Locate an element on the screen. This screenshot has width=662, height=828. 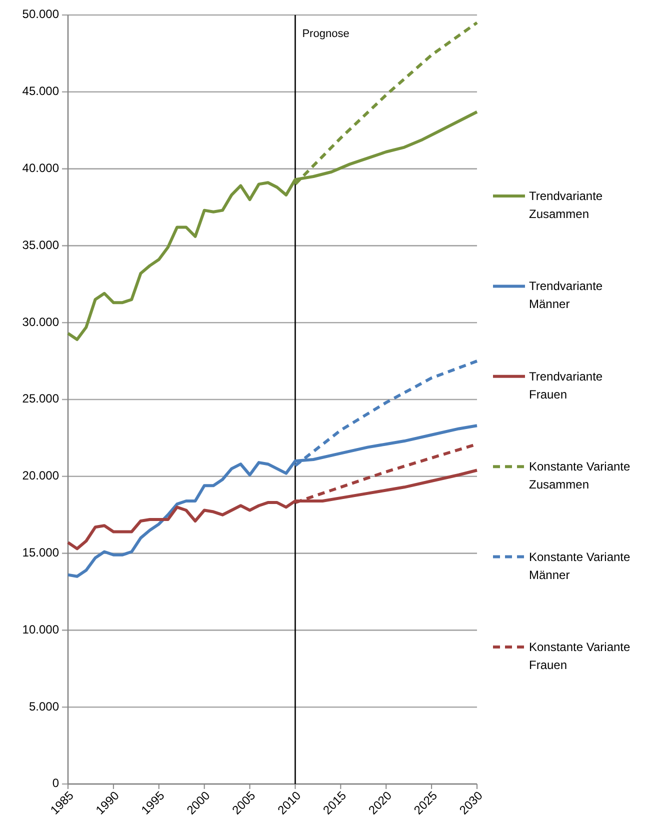
legend-label: Konstante Variante Frauen is located at coordinates (580, 656).